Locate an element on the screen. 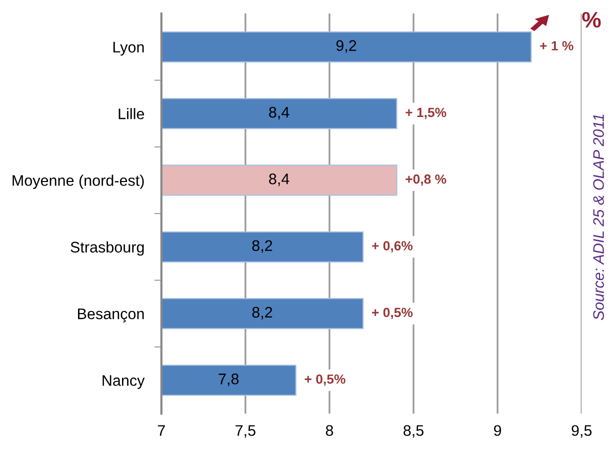 This screenshot has width=609, height=452. y-tick-label: Lyon is located at coordinates (128, 49).